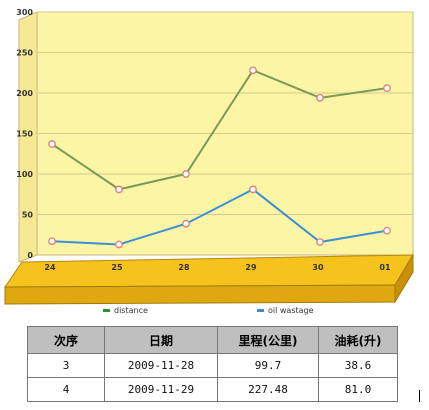  I want to click on x-tick-label: 30, so click(318, 267).